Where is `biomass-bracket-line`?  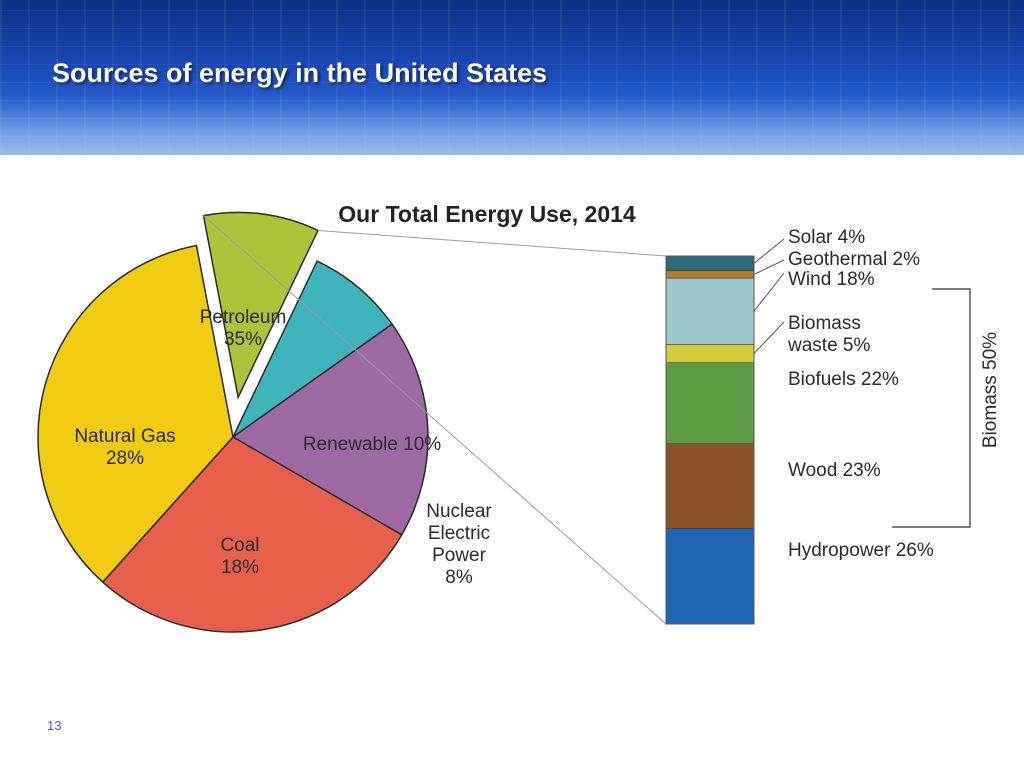 biomass-bracket-line is located at coordinates (931, 408).